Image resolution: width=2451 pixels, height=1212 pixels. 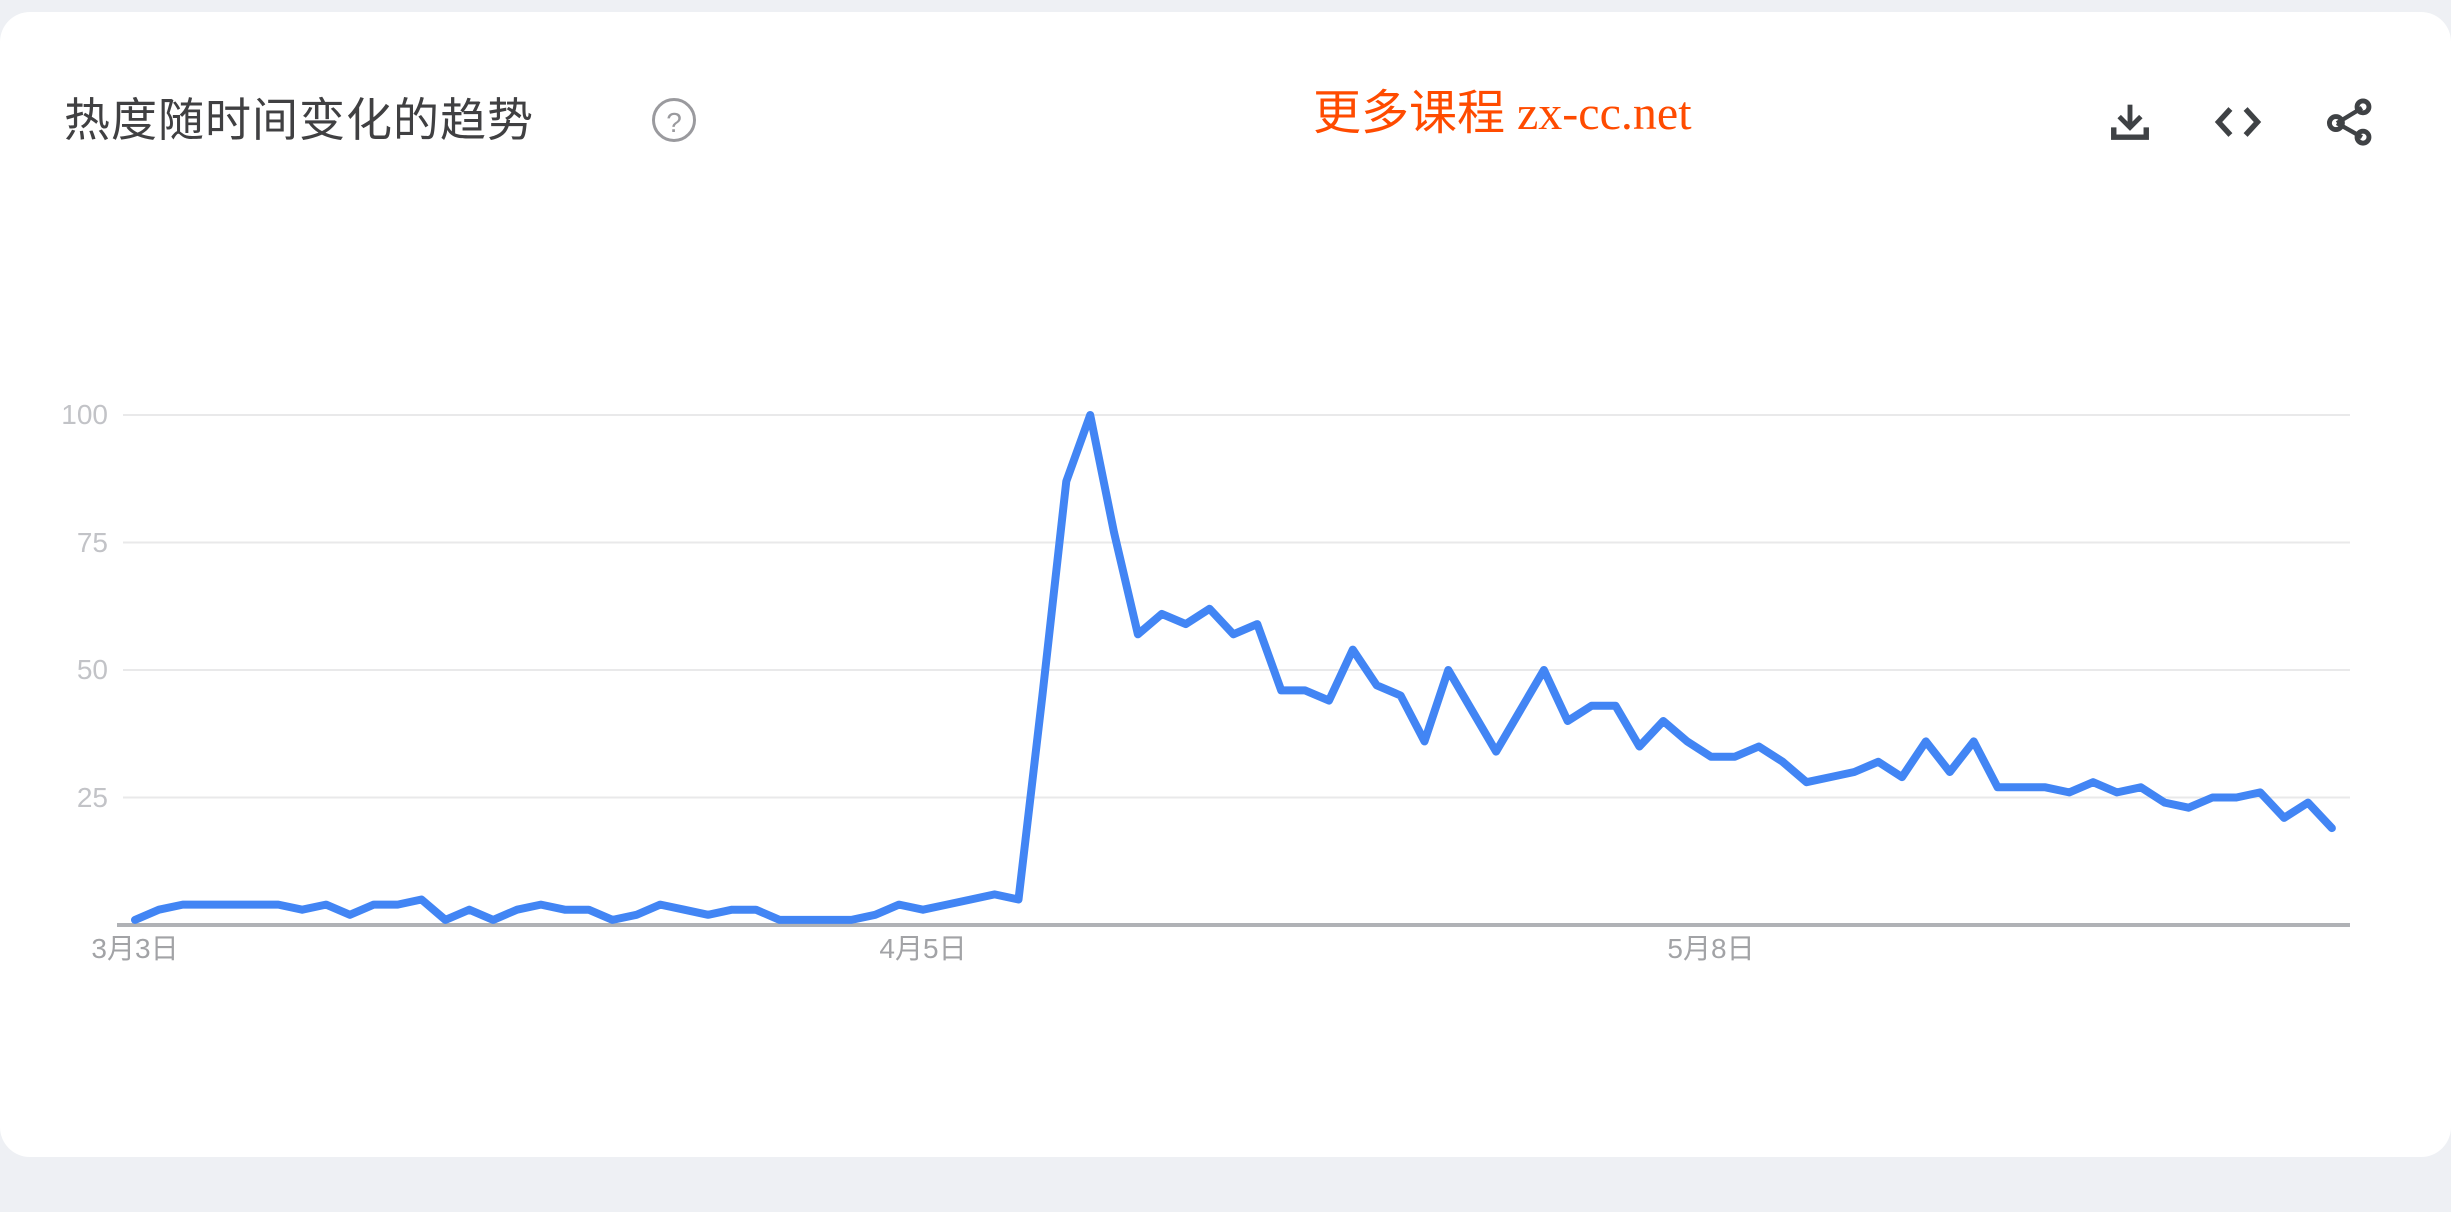 What do you see at coordinates (2238, 129) in the screenshot?
I see `code-icon` at bounding box center [2238, 129].